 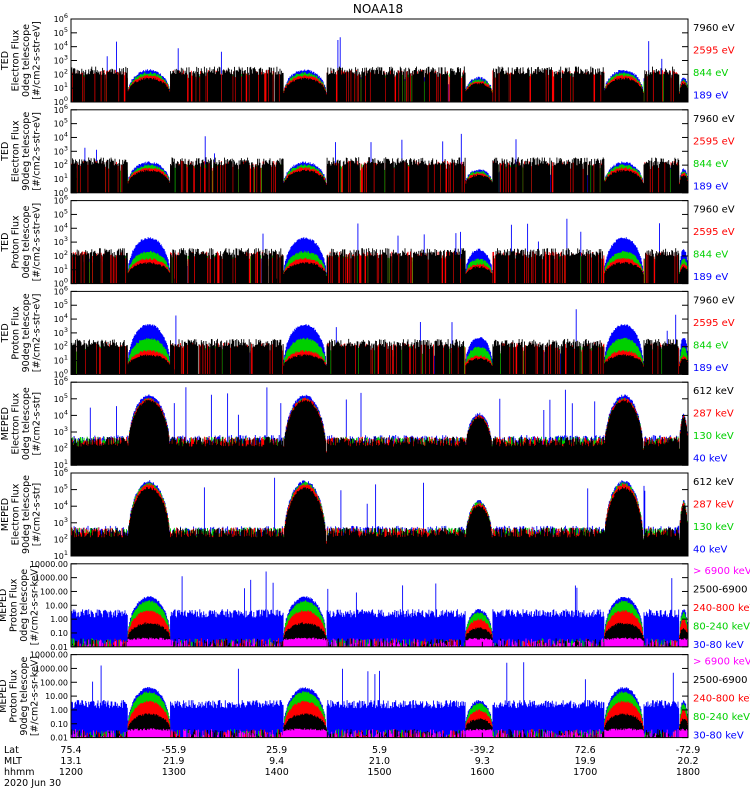 What do you see at coordinates (19, 772) in the screenshot?
I see `x-row-label: hhmm` at bounding box center [19, 772].